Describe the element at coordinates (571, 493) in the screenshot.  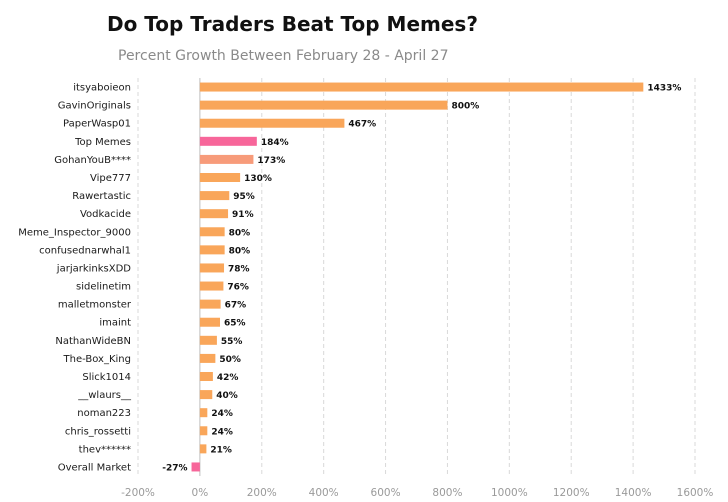
I see `x-tick-label: 1200%` at that location.